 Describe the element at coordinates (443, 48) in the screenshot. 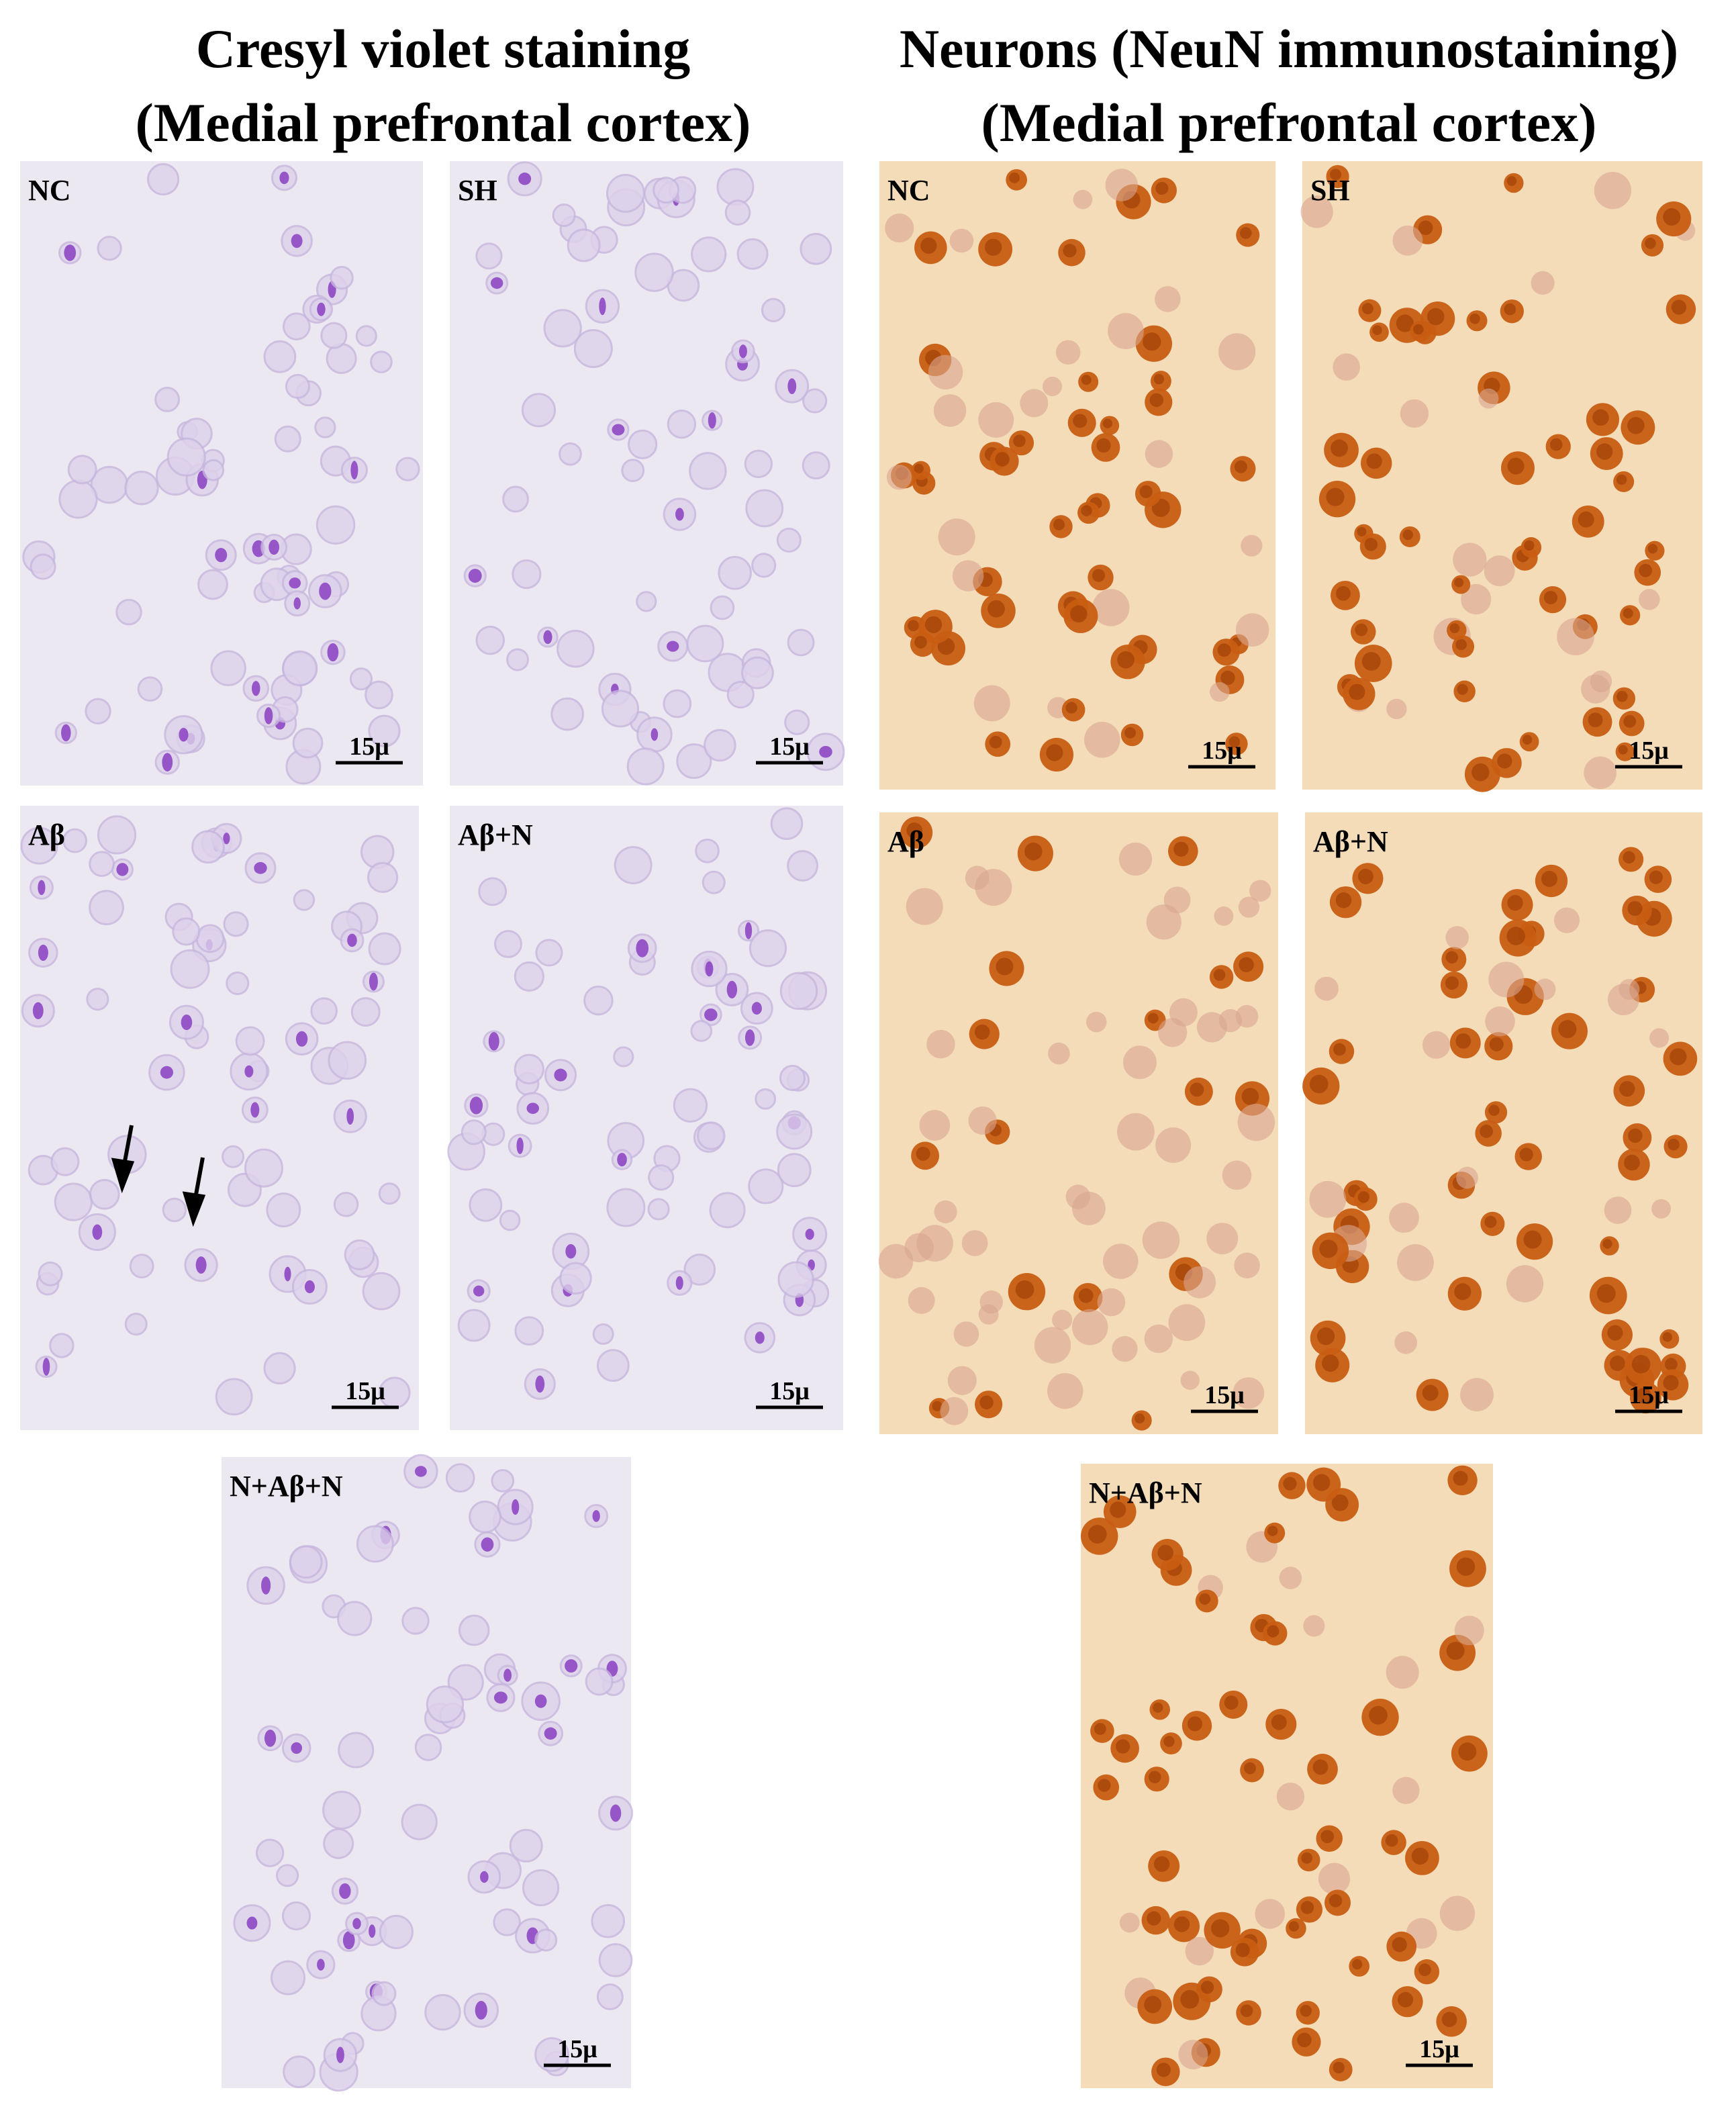

I see `column-title: Cresyl violet staining` at that location.